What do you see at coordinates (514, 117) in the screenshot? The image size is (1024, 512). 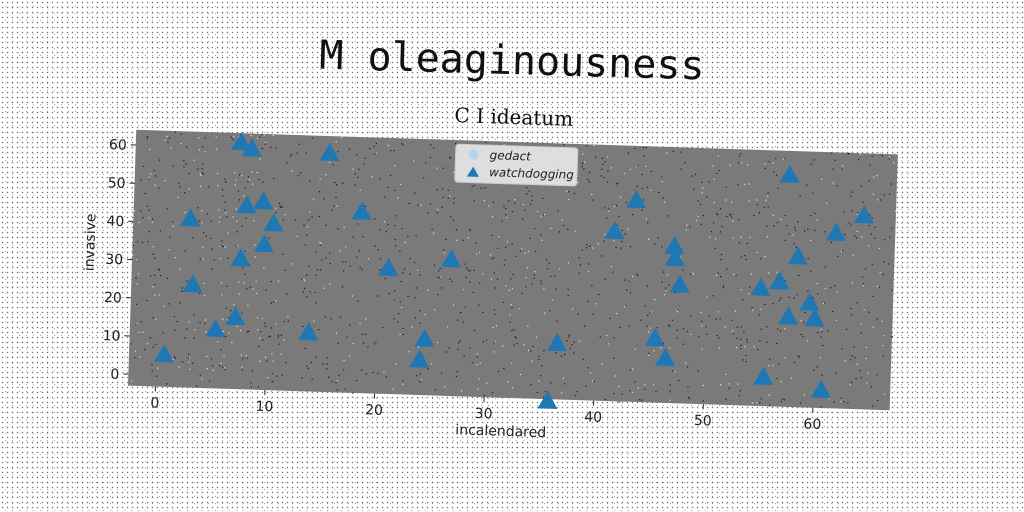 I see `chart-subtitle: C I ideatum` at bounding box center [514, 117].